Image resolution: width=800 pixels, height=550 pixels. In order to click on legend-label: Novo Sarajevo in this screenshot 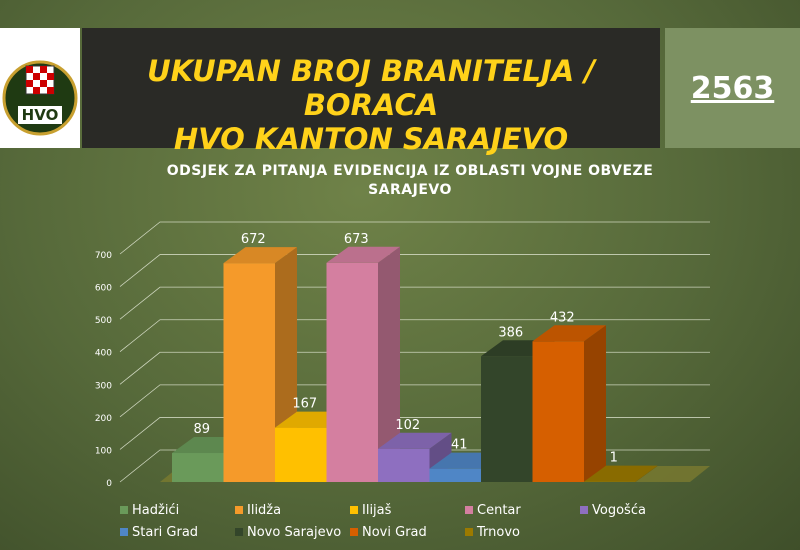, I will do `click(294, 532)`.